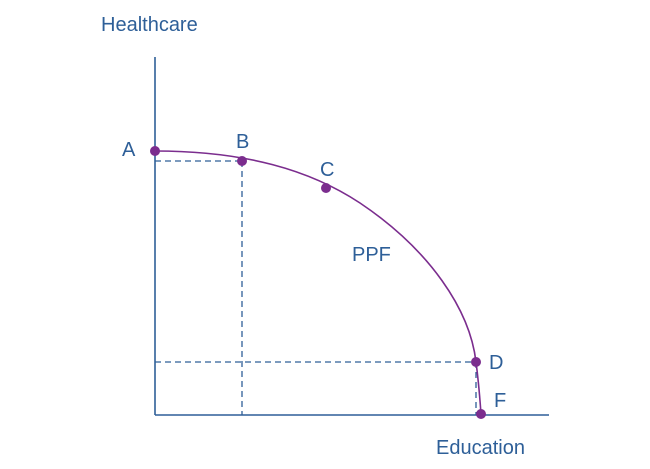  What do you see at coordinates (326, 188) in the screenshot?
I see `point-c` at bounding box center [326, 188].